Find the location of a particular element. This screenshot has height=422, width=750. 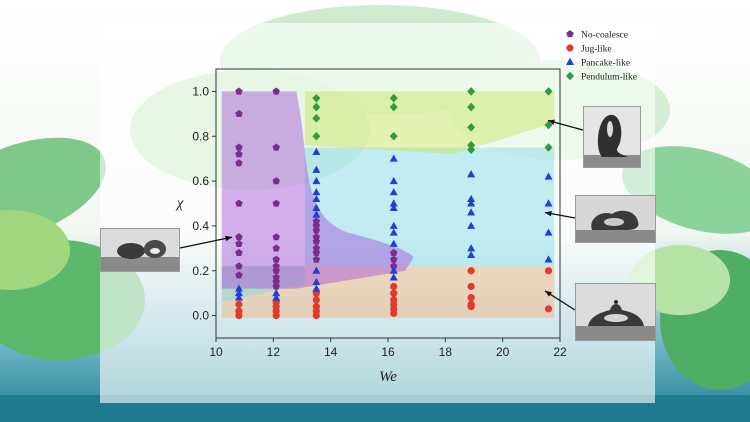

legend-marker-jug-like is located at coordinates (570, 48).